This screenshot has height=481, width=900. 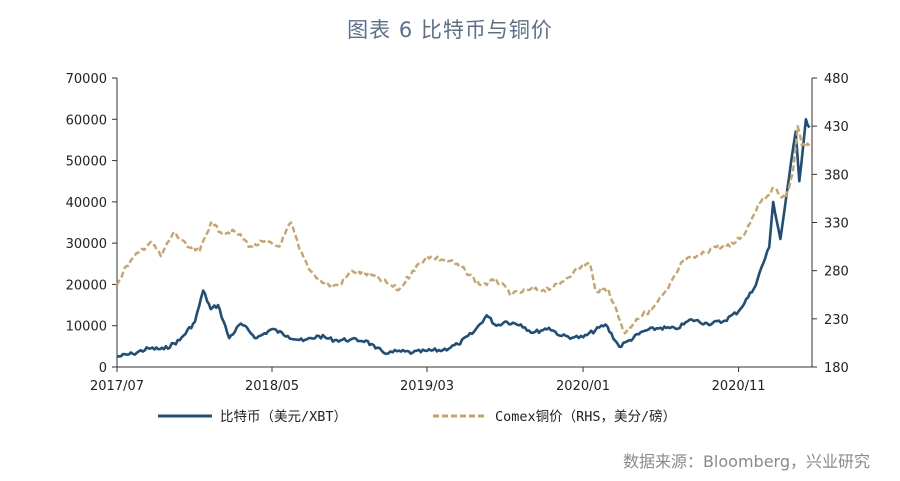 I want to click on right-axis-tick-label: 480, so click(x=836, y=79).